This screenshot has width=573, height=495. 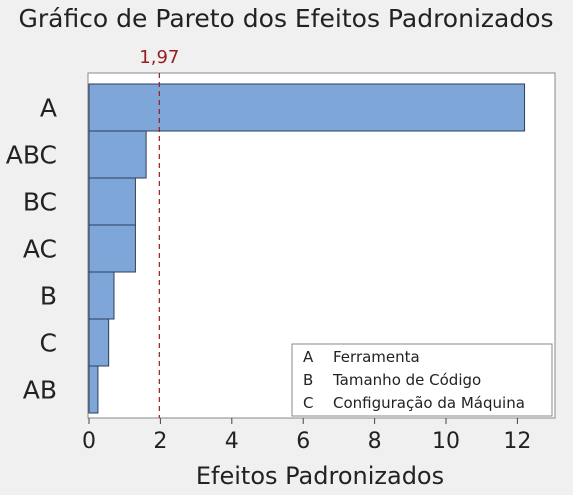 I want to click on x-tick-label: 8, so click(x=375, y=441).